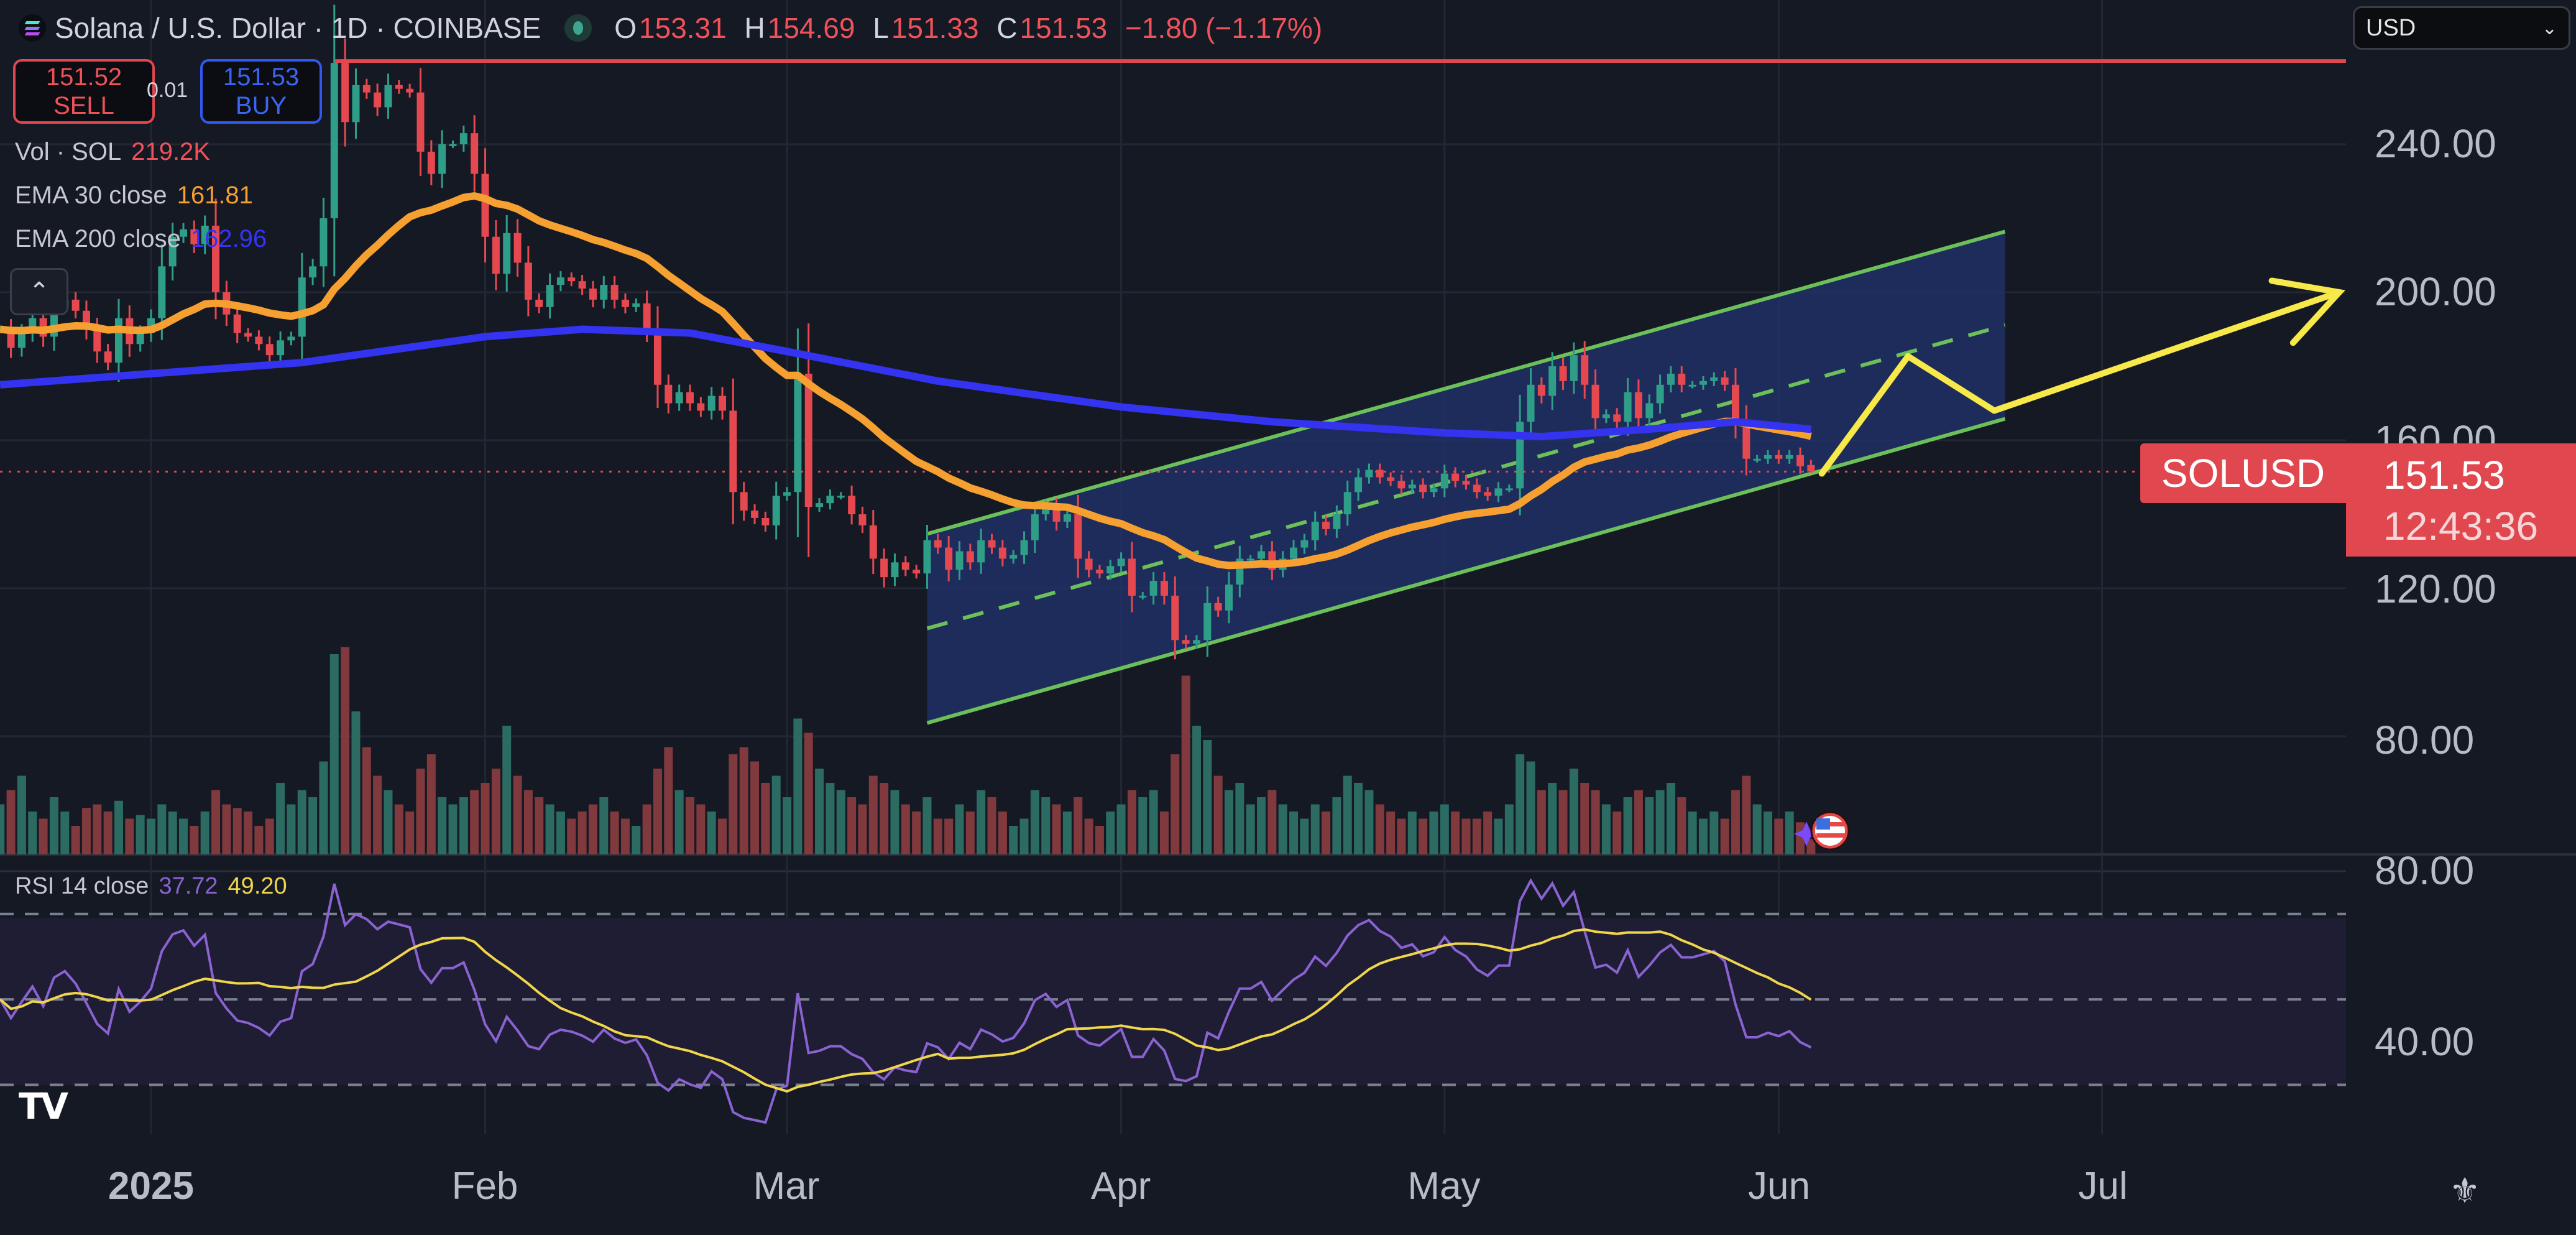 The height and width of the screenshot is (1235, 2576). I want to click on buy-button: 151.53 BUY, so click(261, 91).